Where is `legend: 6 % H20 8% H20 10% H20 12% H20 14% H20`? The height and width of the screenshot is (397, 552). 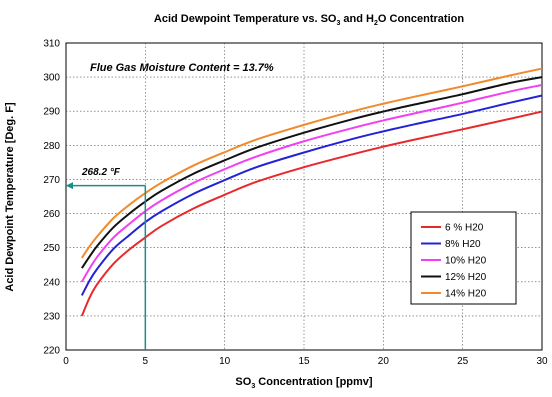 legend: 6 % H20 8% H20 10% H20 12% H20 14% H20 is located at coordinates (463, 258).